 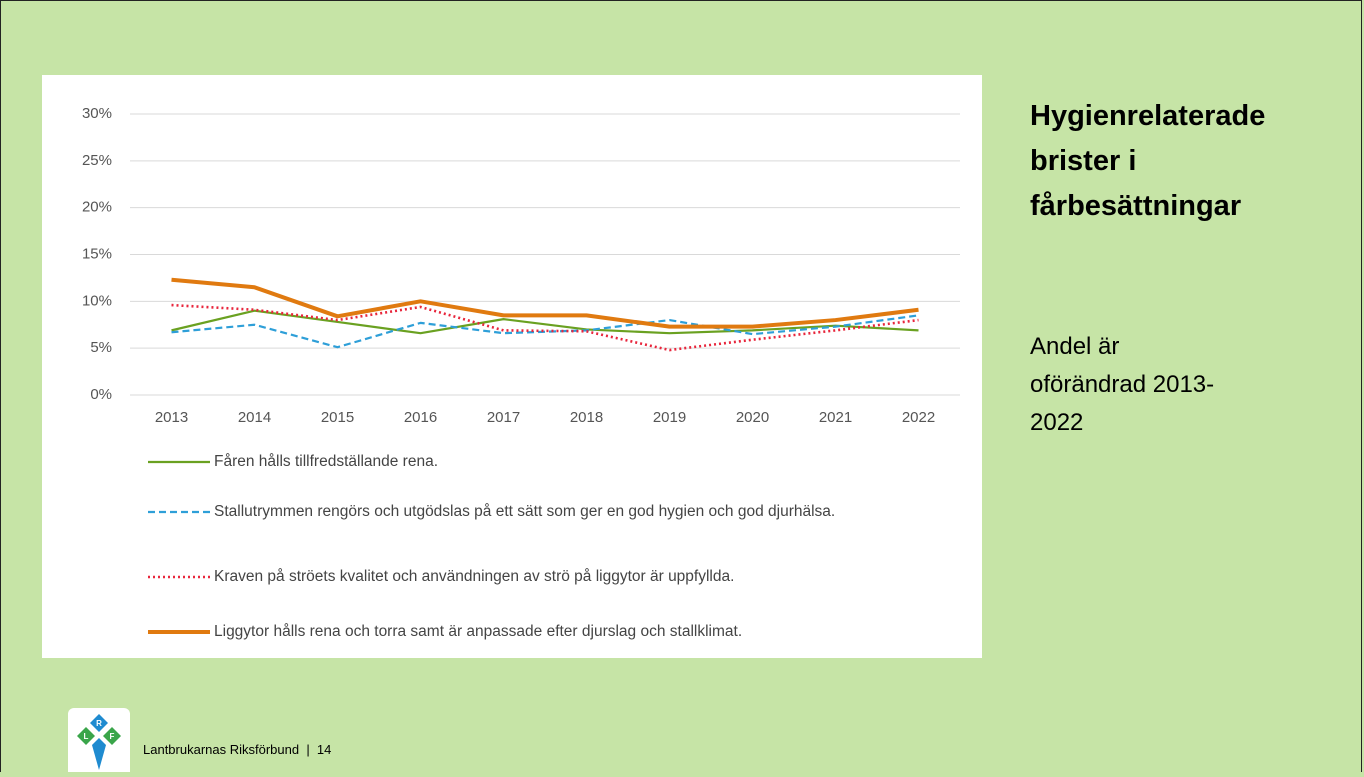 What do you see at coordinates (337, 417) in the screenshot?
I see `x-tick-label: 2015` at bounding box center [337, 417].